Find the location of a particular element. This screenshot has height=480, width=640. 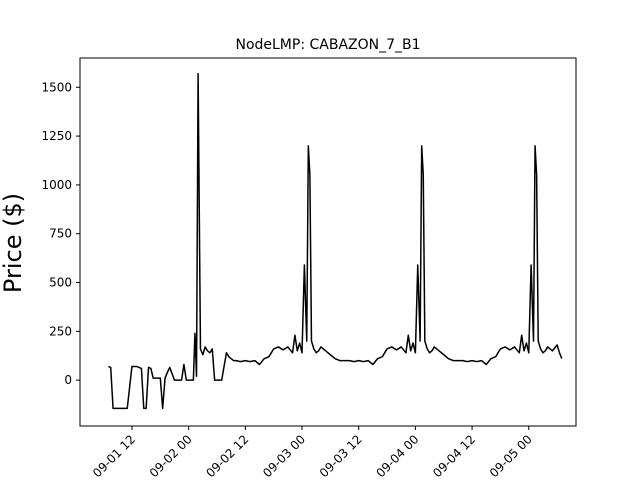

y-tick-label: 750 is located at coordinates (60, 234).